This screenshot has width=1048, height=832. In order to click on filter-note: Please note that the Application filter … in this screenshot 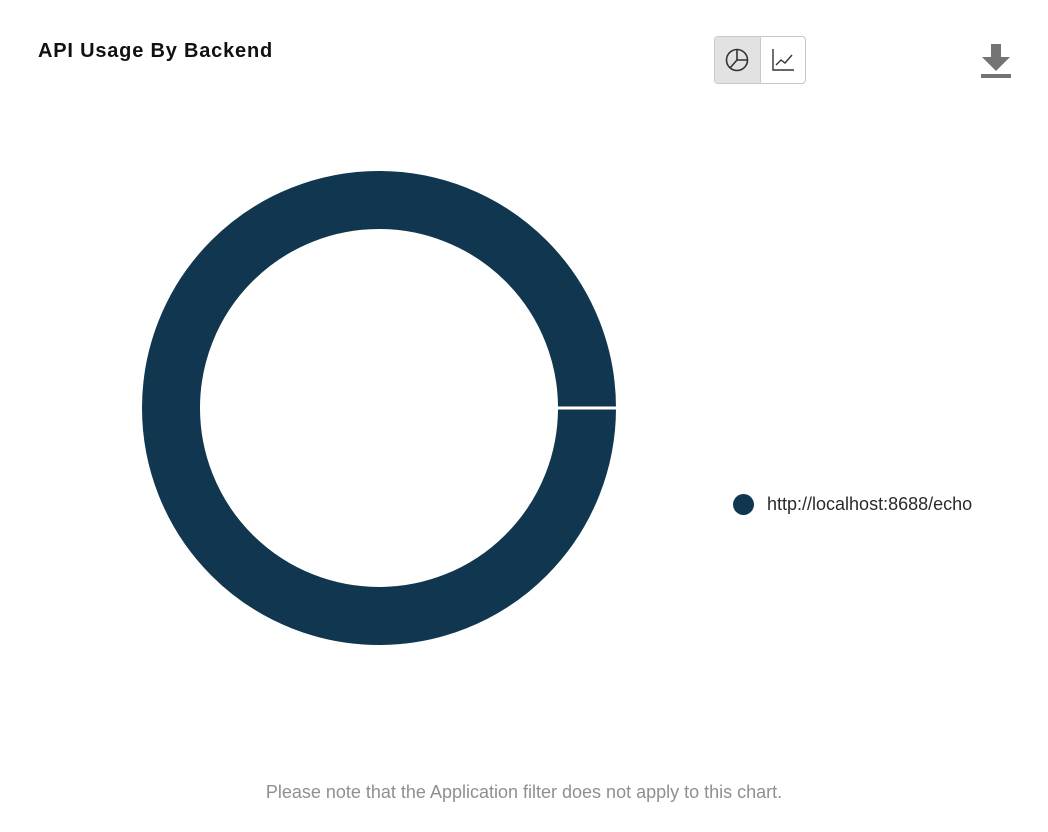, I will do `click(524, 792)`.